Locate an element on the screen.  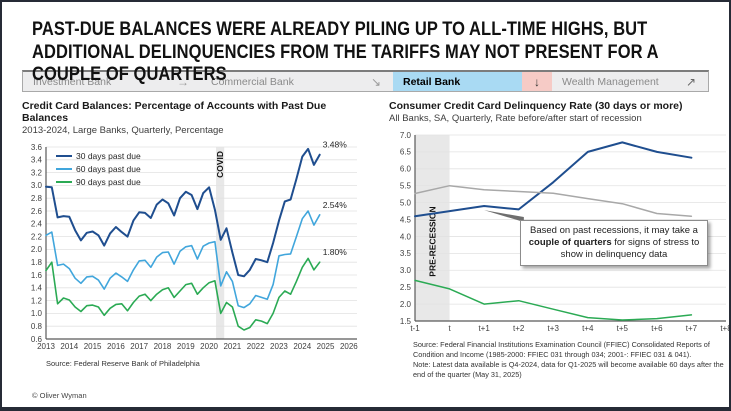
svg-text: 3.4 is located at coordinates (37, 160).